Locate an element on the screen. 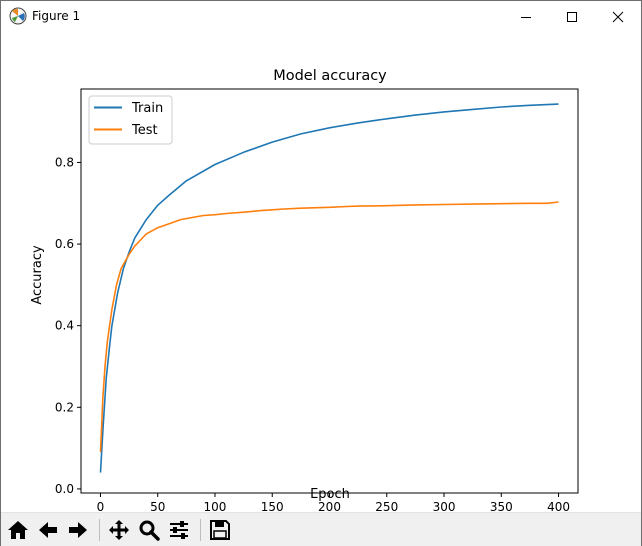 Image resolution: width=642 pixels, height=546 pixels. close-icon is located at coordinates (618, 16).